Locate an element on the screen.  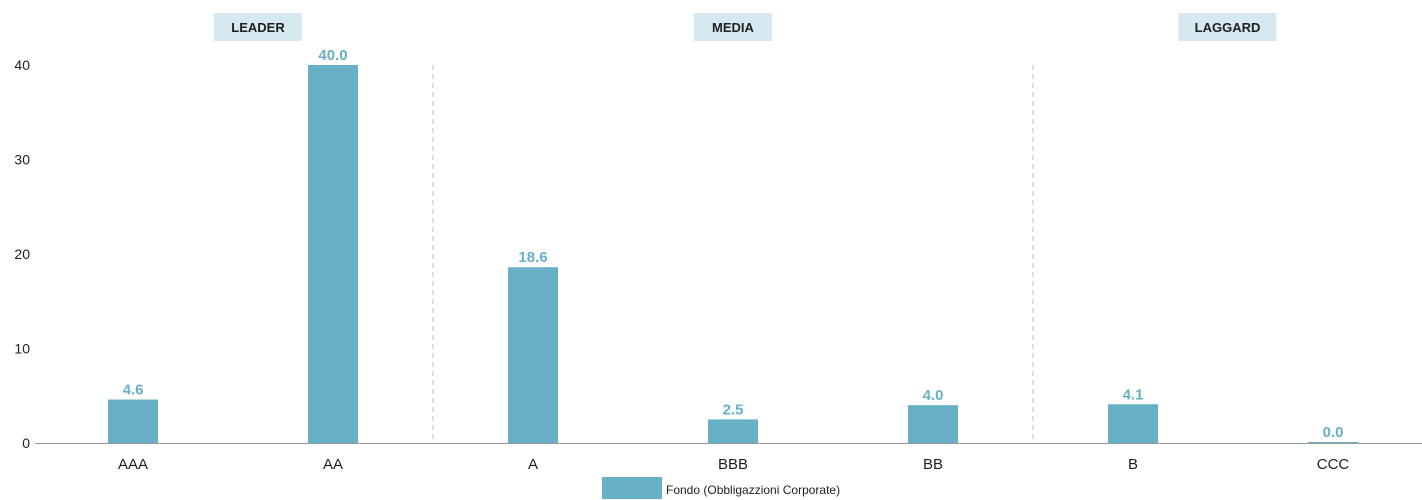
group-label: MEDIA is located at coordinates (733, 27).